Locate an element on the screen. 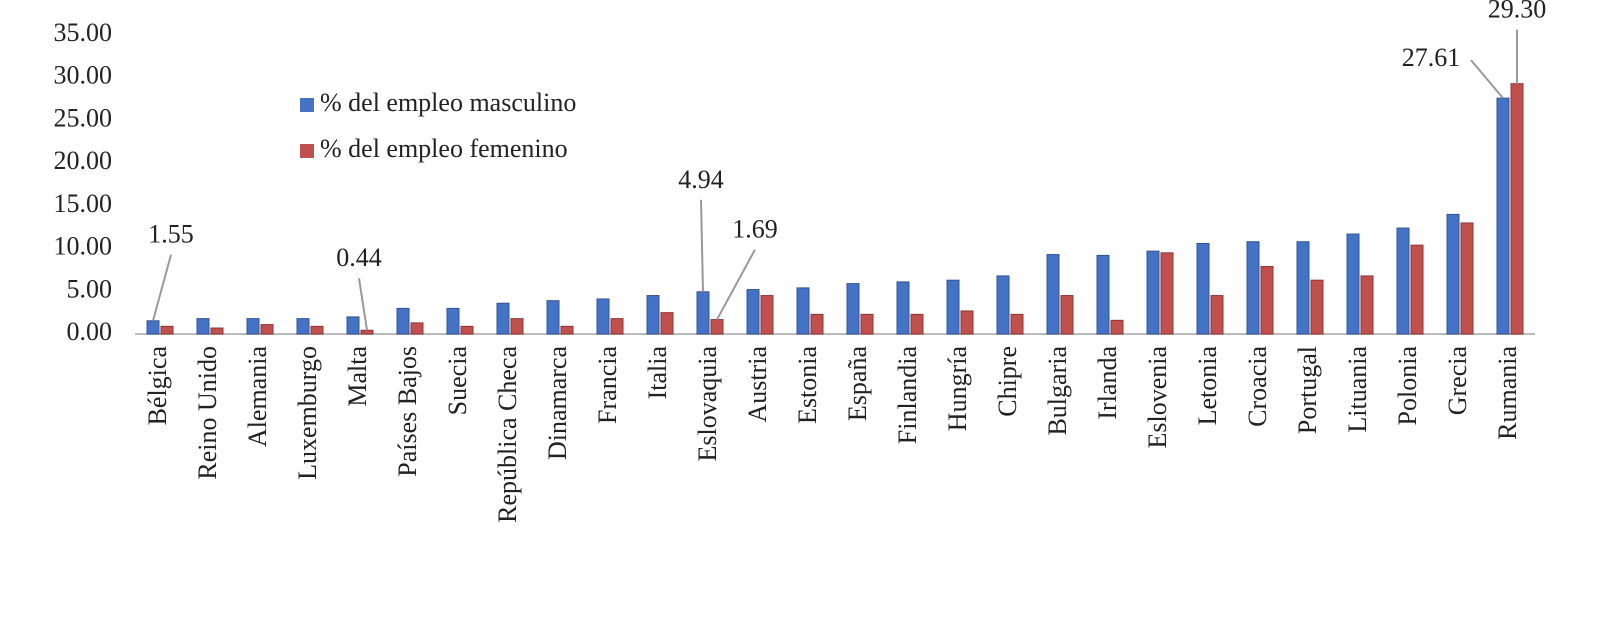 This screenshot has width=1600, height=617. data-label: 27.61 is located at coordinates (1431, 57).